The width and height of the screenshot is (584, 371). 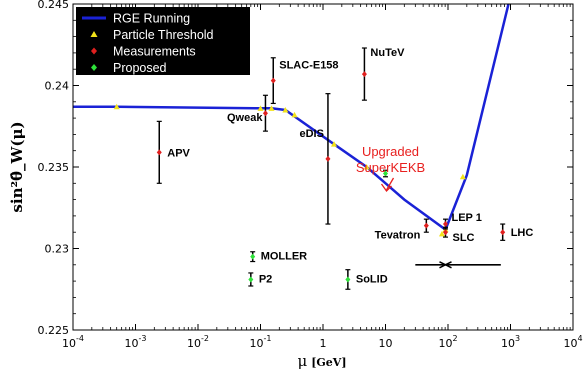 What do you see at coordinates (140, 68) in the screenshot?
I see `legend-entry-label: Proposed` at bounding box center [140, 68].